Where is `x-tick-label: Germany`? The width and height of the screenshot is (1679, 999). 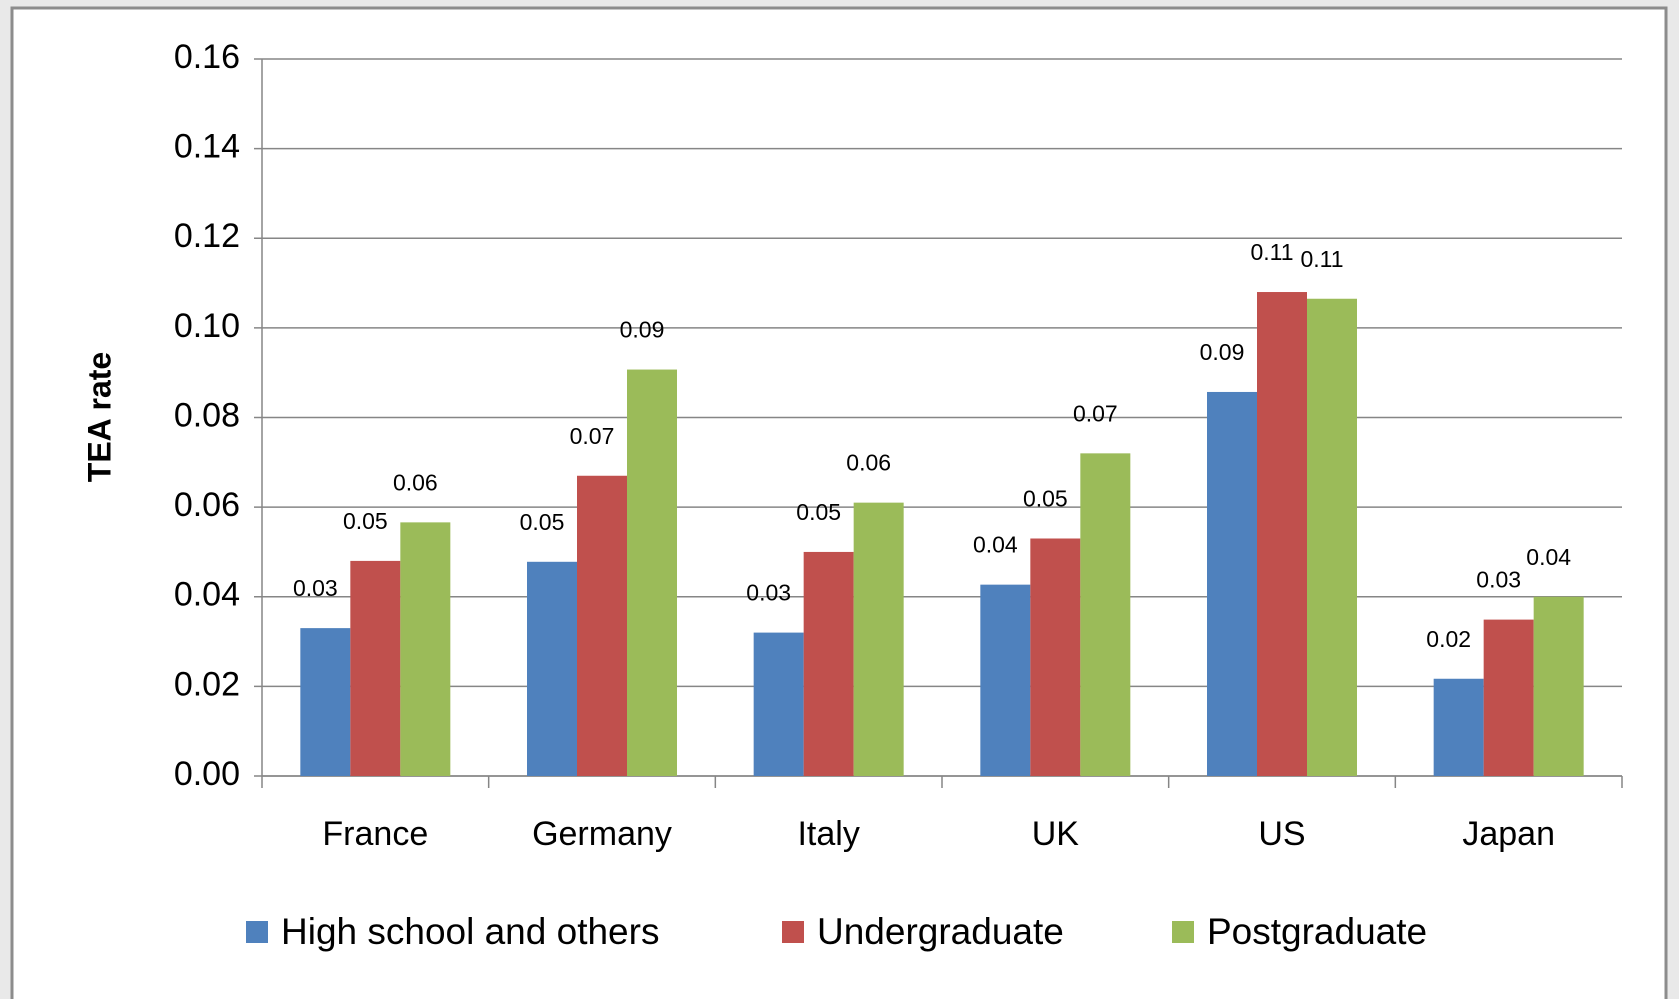
x-tick-label: Germany is located at coordinates (602, 834).